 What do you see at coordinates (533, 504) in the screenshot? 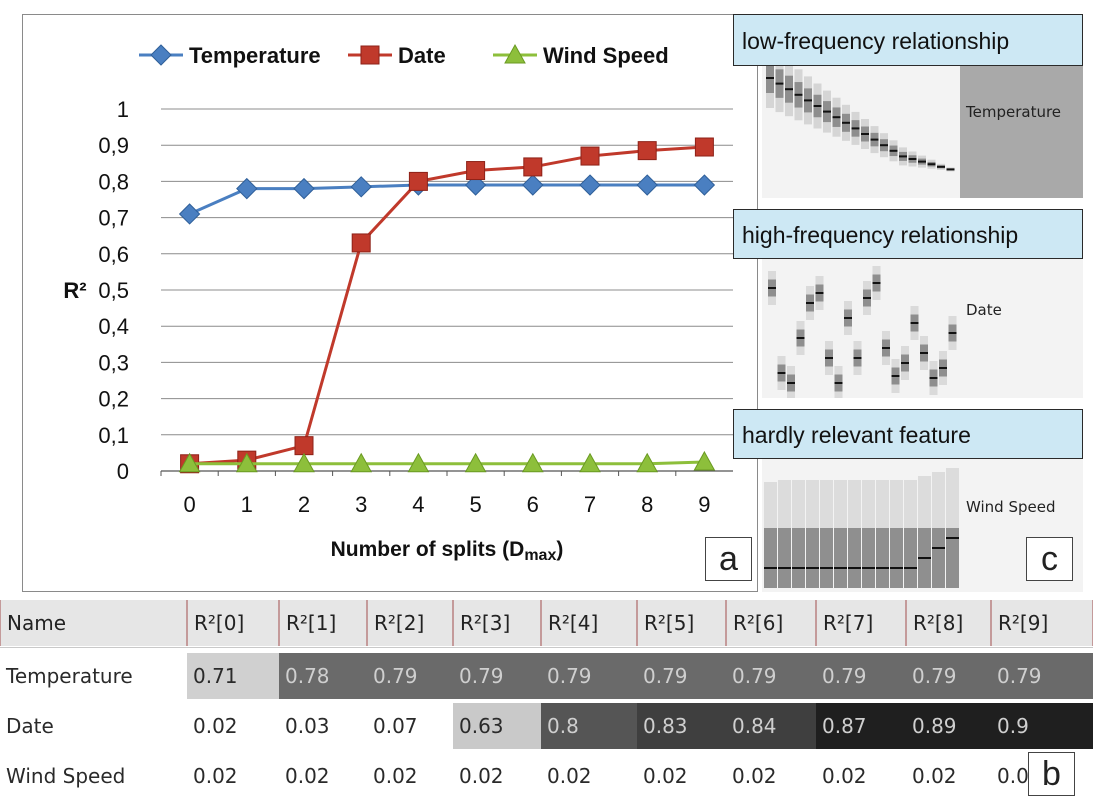
I see `x-tick-label: 6` at bounding box center [533, 504].